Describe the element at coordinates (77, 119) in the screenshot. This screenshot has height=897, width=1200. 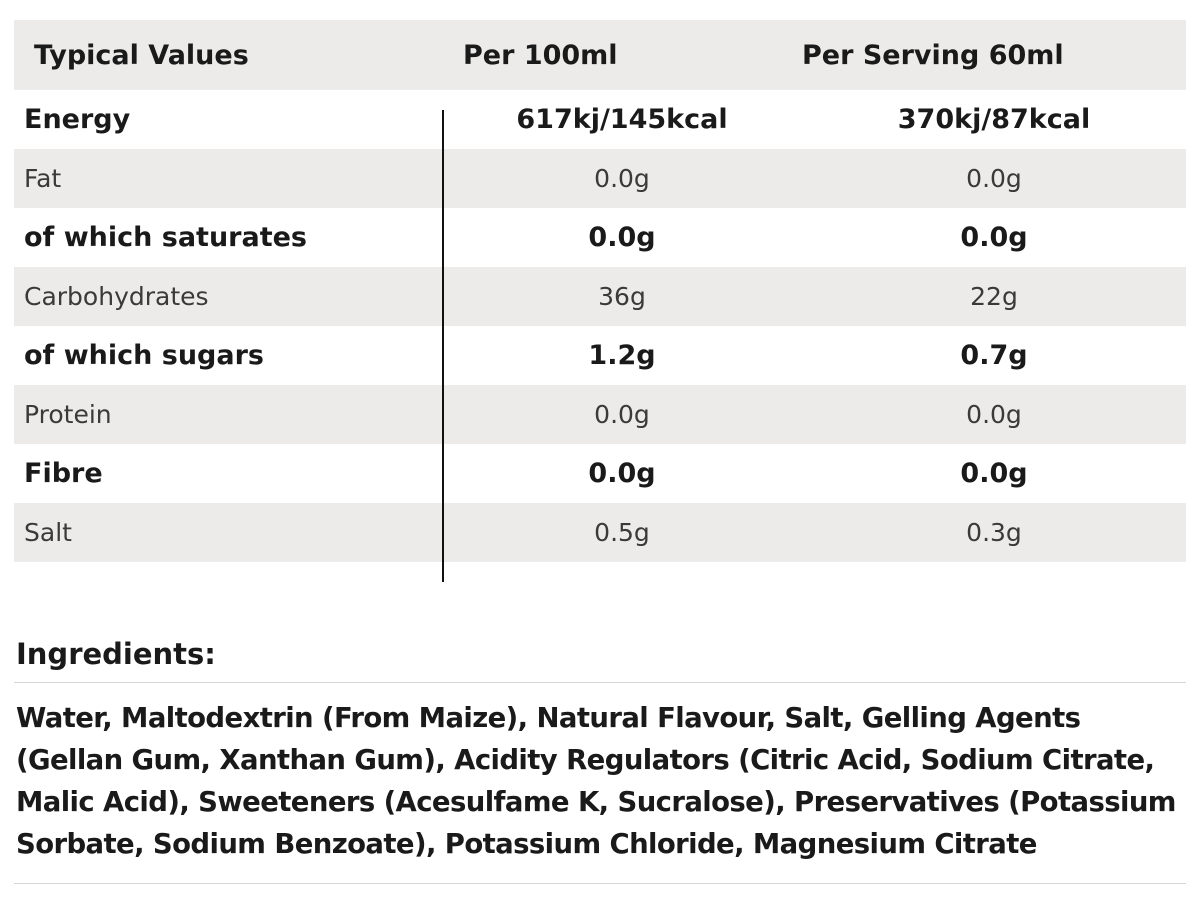
I see `row-name: Energy` at that location.